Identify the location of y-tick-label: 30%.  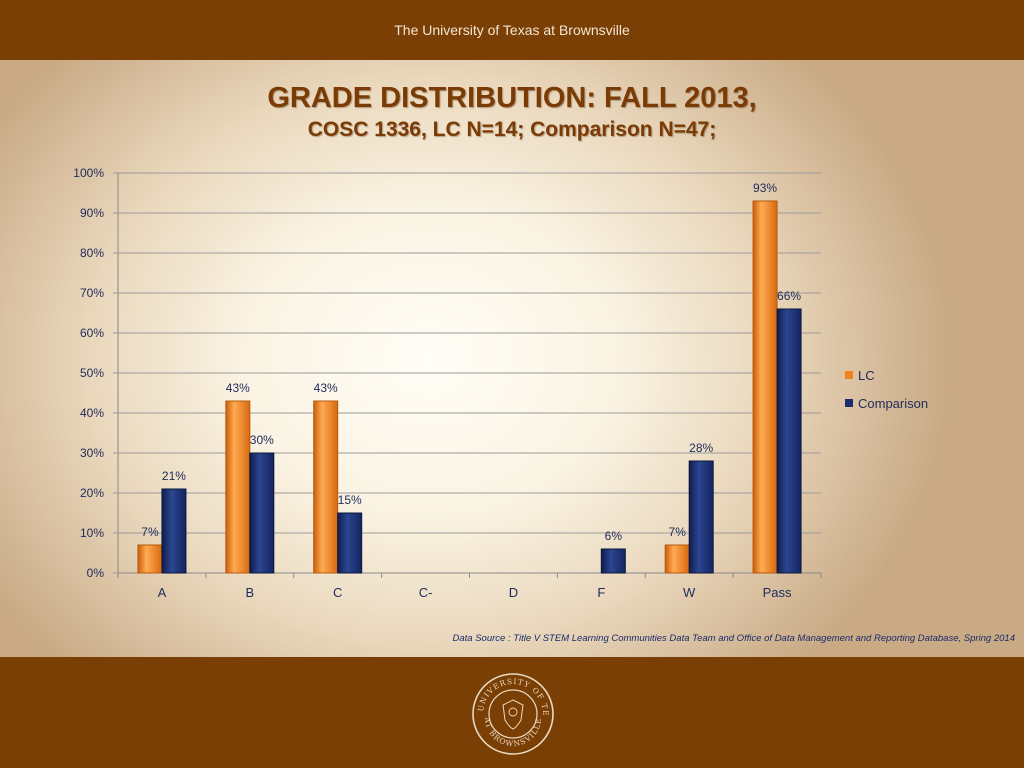
(92, 453).